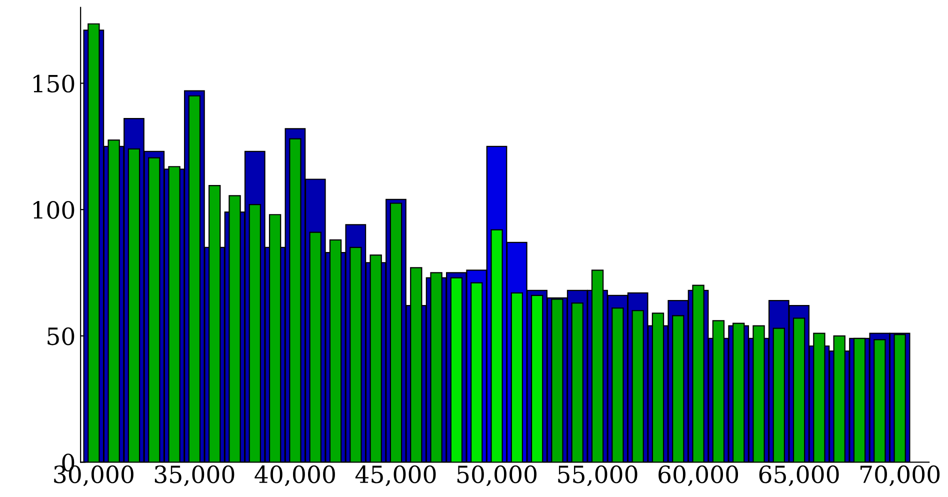 This screenshot has height=497, width=948. Describe the element at coordinates (61, 336) in the screenshot. I see `y-tick-label: 50` at that location.